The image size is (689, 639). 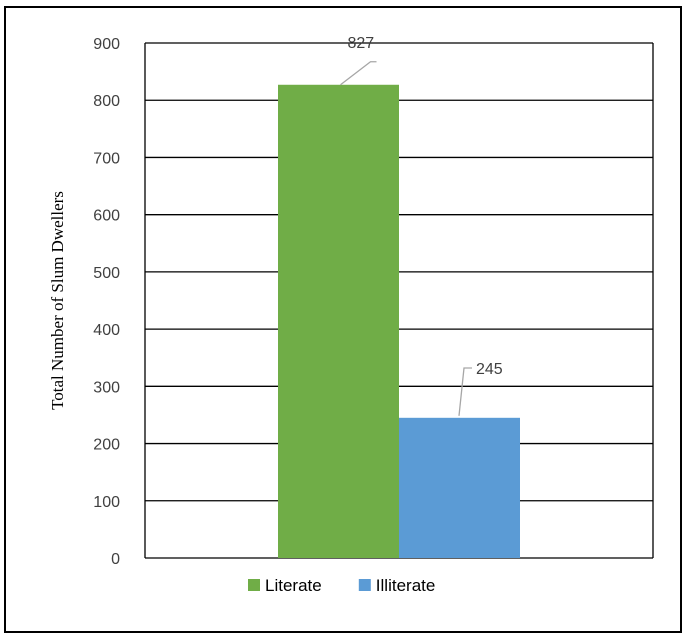 I want to click on data-label-illiterate: 245, so click(x=489, y=369).